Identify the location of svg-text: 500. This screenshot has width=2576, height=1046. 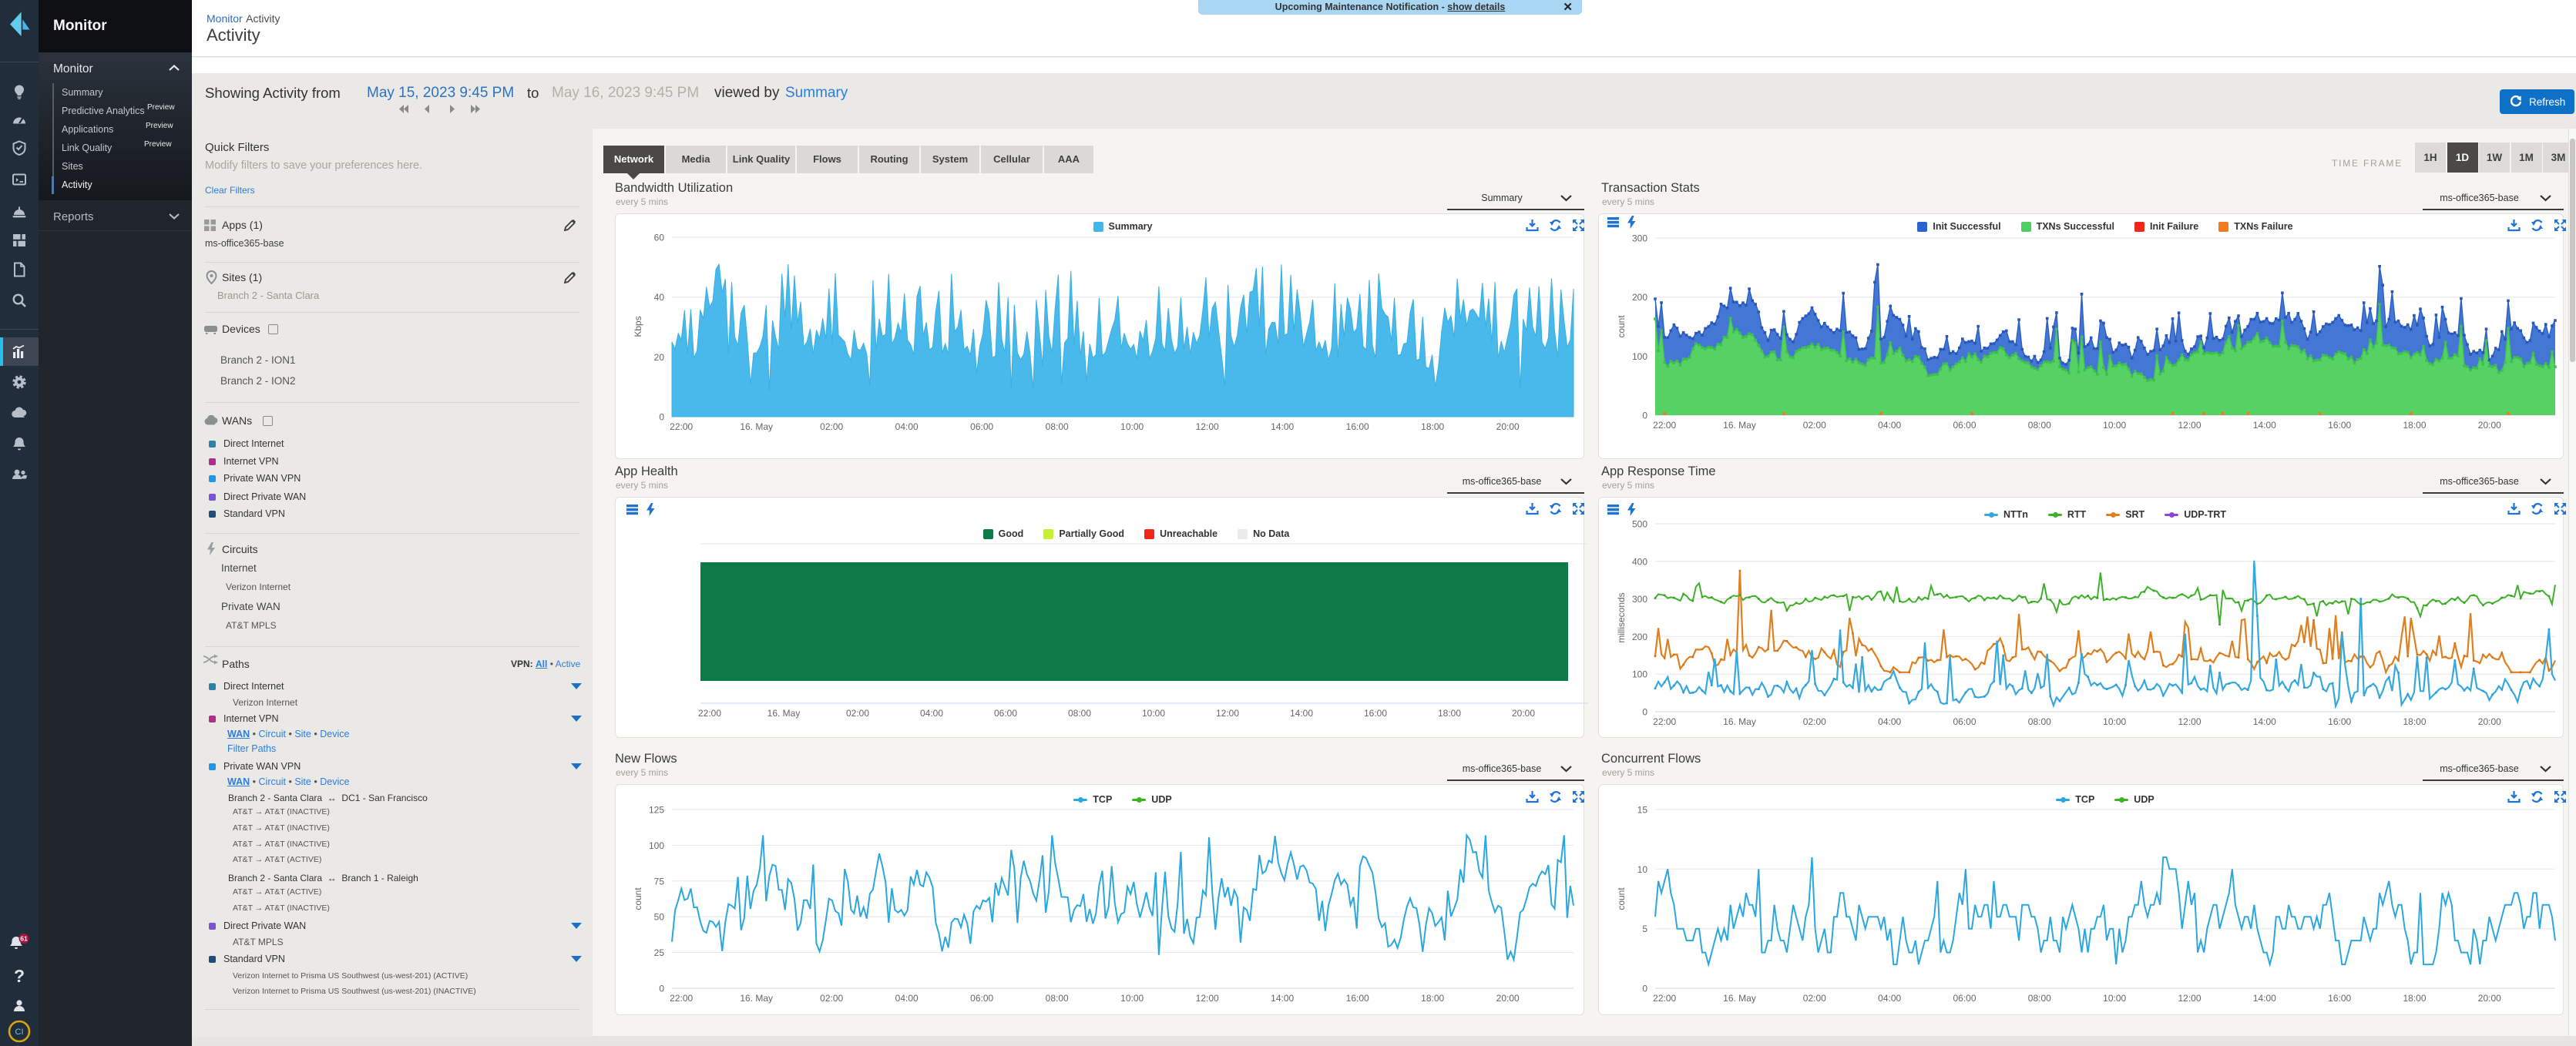
(1639, 524).